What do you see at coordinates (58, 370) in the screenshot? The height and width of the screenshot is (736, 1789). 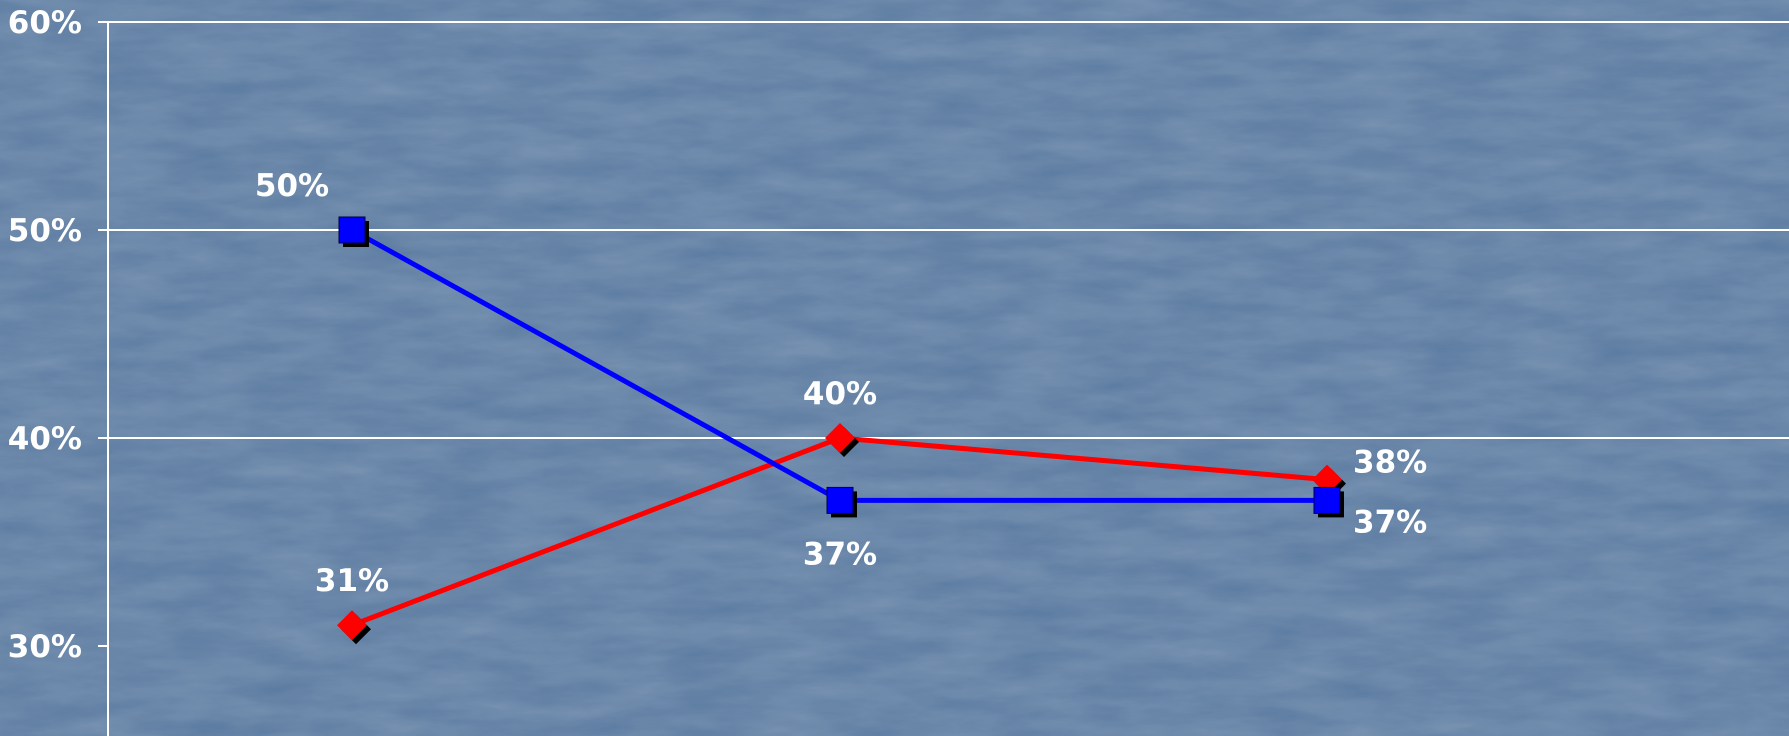 I see `y-axis: 30% 40% 50% 60%` at bounding box center [58, 370].